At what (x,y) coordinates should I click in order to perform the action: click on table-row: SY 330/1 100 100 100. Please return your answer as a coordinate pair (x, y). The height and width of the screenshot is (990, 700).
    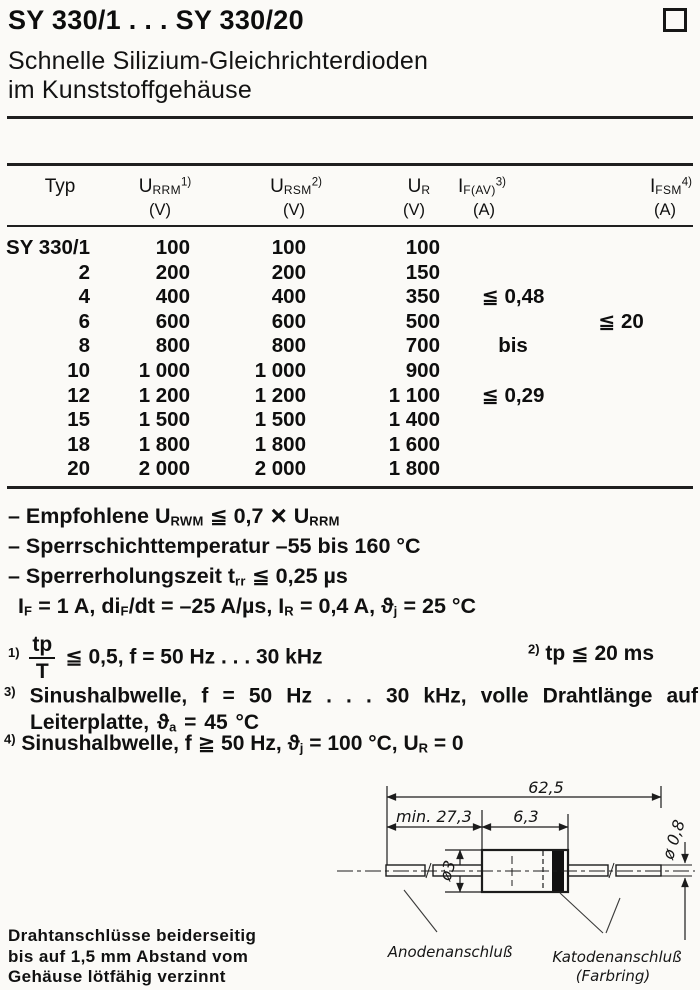
    Looking at the image, I should click on (350, 248).